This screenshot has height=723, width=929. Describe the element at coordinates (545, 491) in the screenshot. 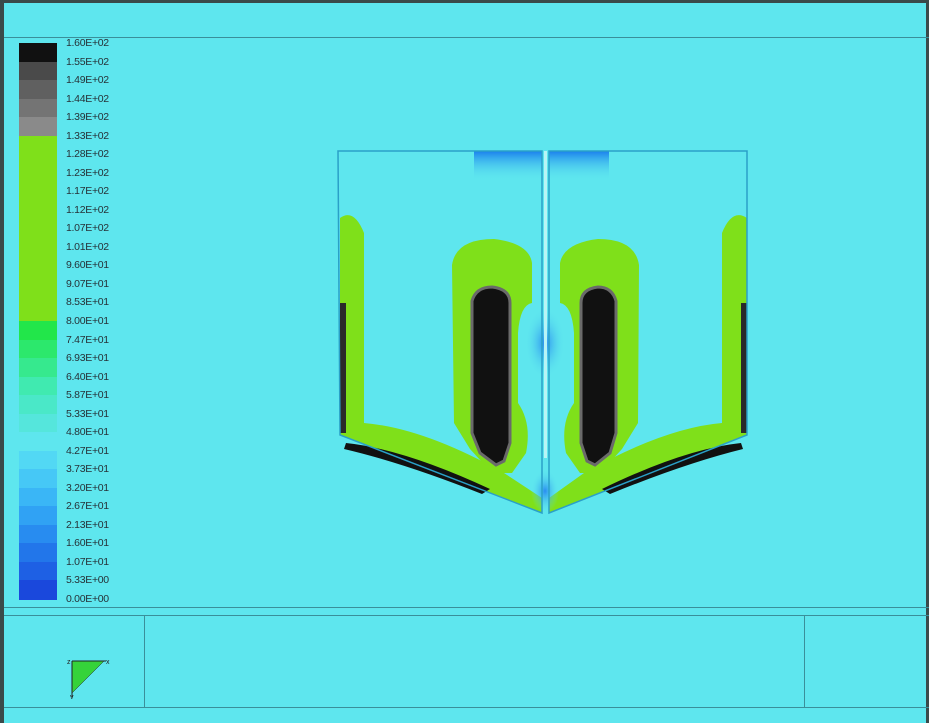

I see `blue-spot-bottom` at that location.